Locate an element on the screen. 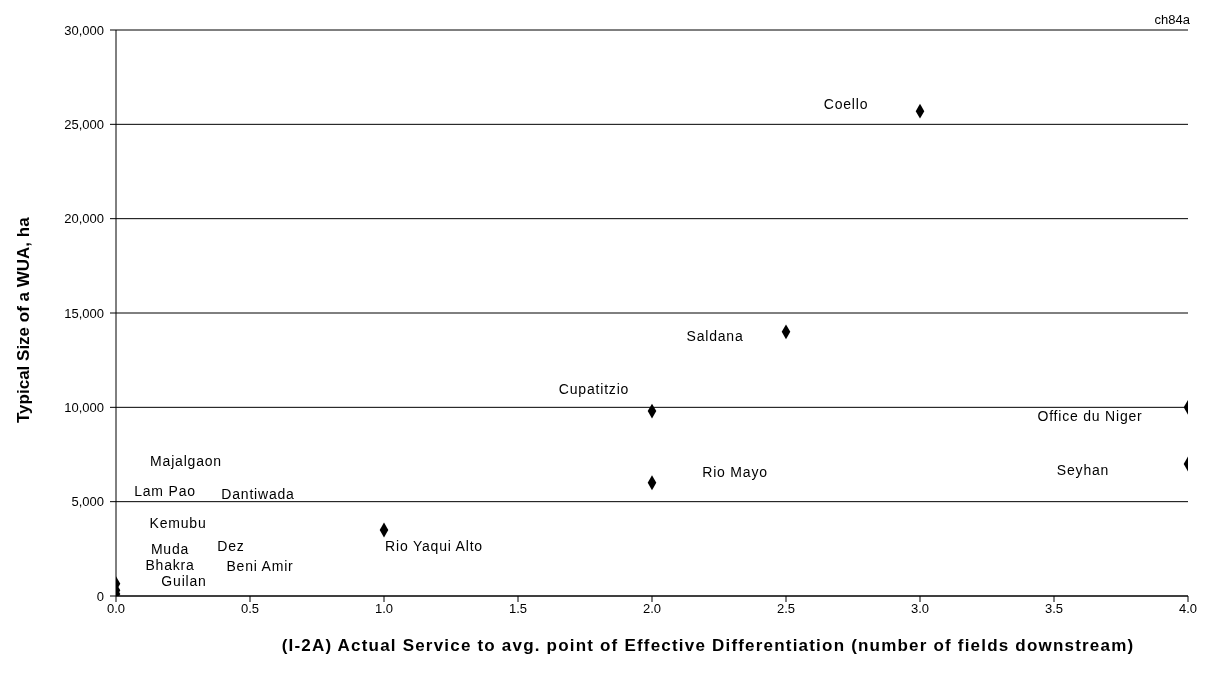  y-tick-label: 10,000 is located at coordinates (84, 407).